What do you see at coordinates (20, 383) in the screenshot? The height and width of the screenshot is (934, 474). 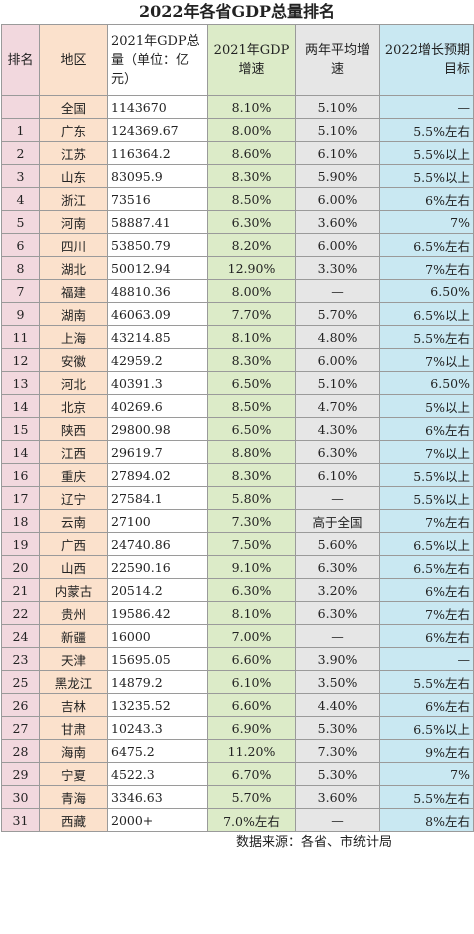 I see `rank-cell: 13` at bounding box center [20, 383].